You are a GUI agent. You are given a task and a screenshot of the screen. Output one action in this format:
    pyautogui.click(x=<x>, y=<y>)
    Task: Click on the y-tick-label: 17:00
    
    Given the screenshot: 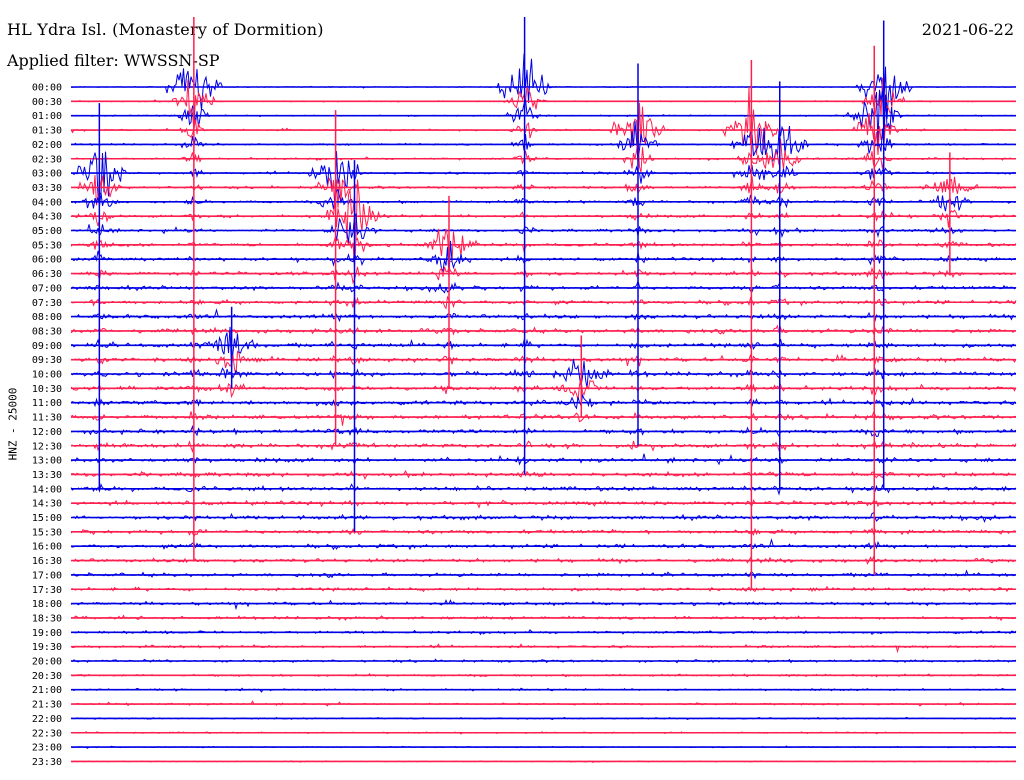 What is the action you would take?
    pyautogui.click(x=47, y=575)
    